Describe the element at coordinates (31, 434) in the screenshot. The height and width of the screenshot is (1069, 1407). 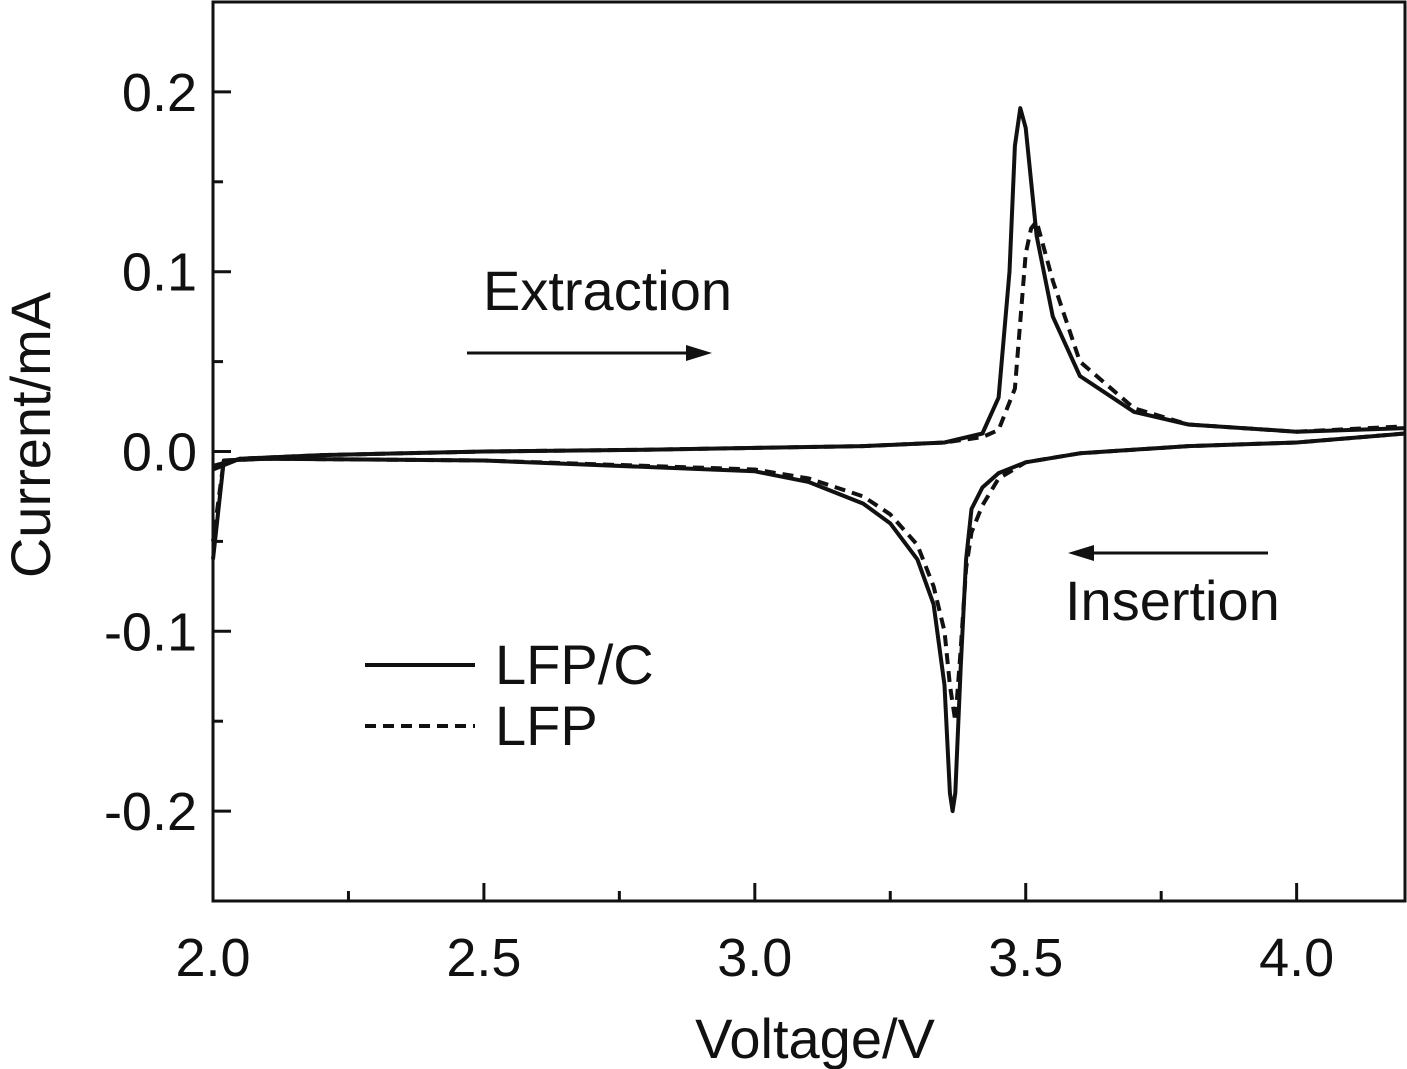
I see `y-axis-title: Current/mA` at that location.